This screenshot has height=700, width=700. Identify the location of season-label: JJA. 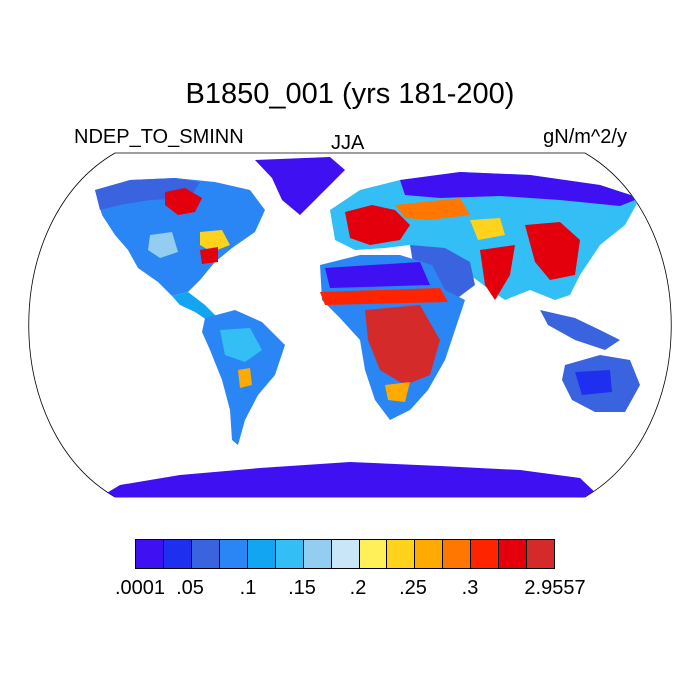
(348, 143).